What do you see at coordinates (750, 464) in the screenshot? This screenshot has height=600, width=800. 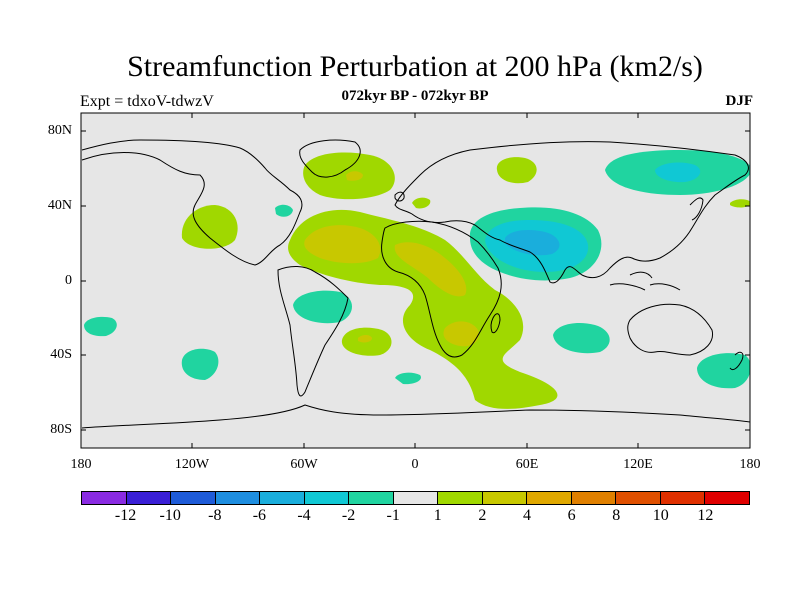 I see `lon-label-180e: 180` at bounding box center [750, 464].